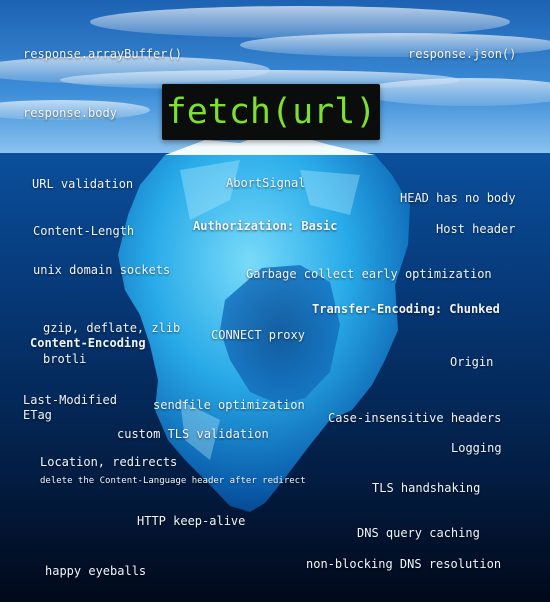  Describe the element at coordinates (270, 142) in the screenshot. I see `iceberg-tip` at that location.